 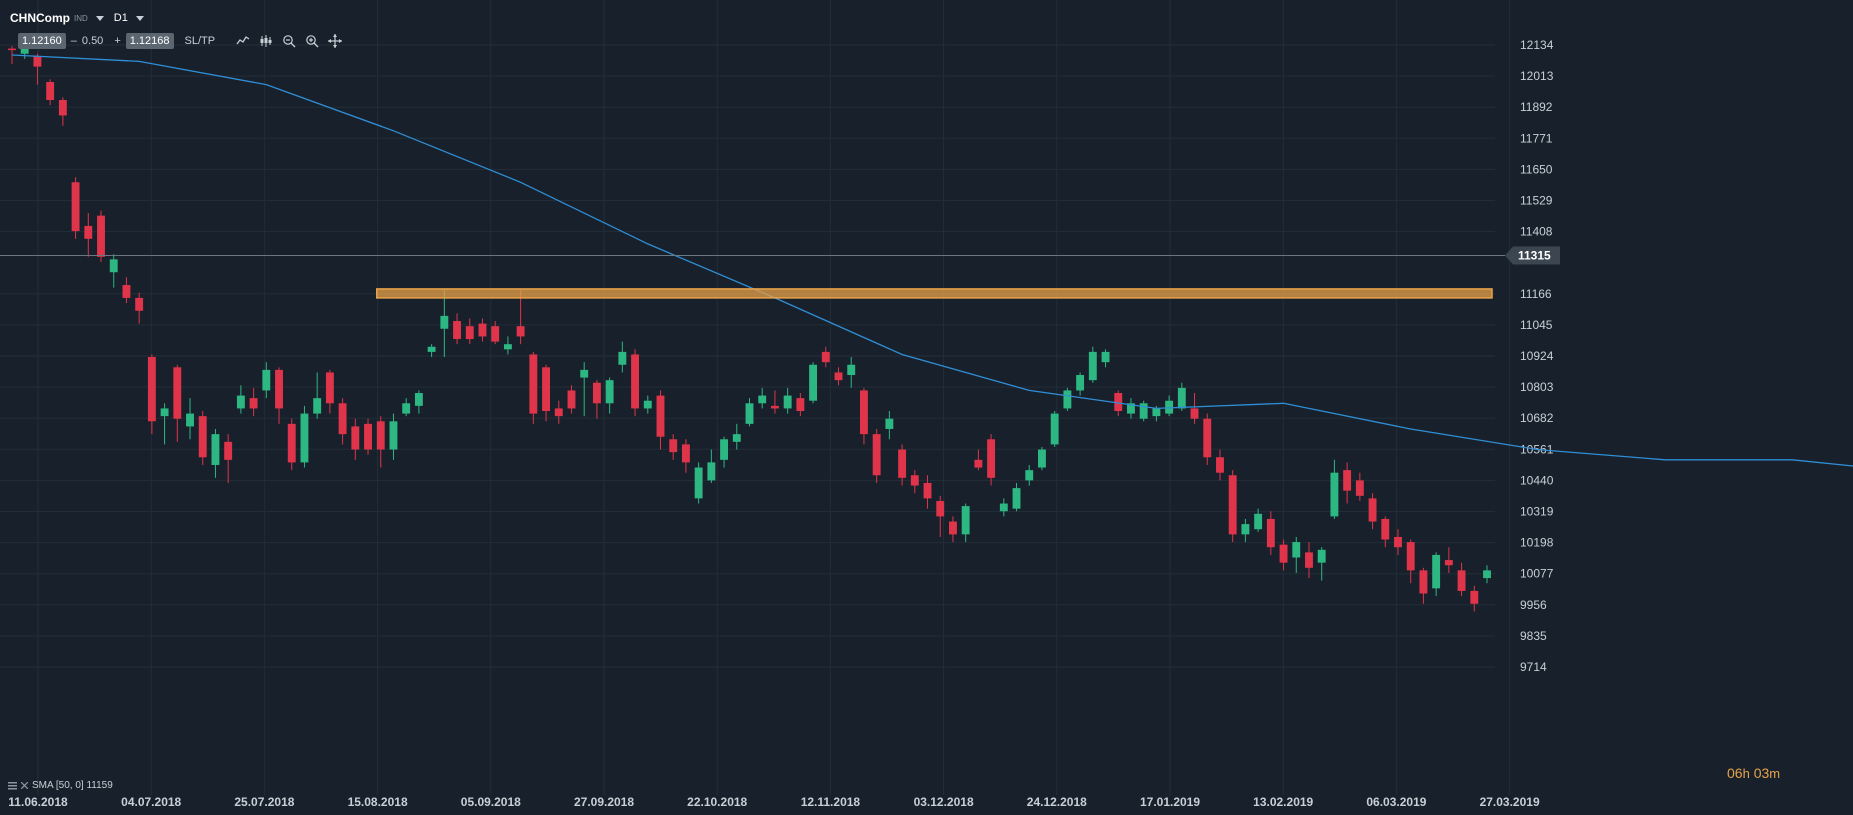 What do you see at coordinates (1537, 512) in the screenshot?
I see `y-tick-label: 10319` at bounding box center [1537, 512].